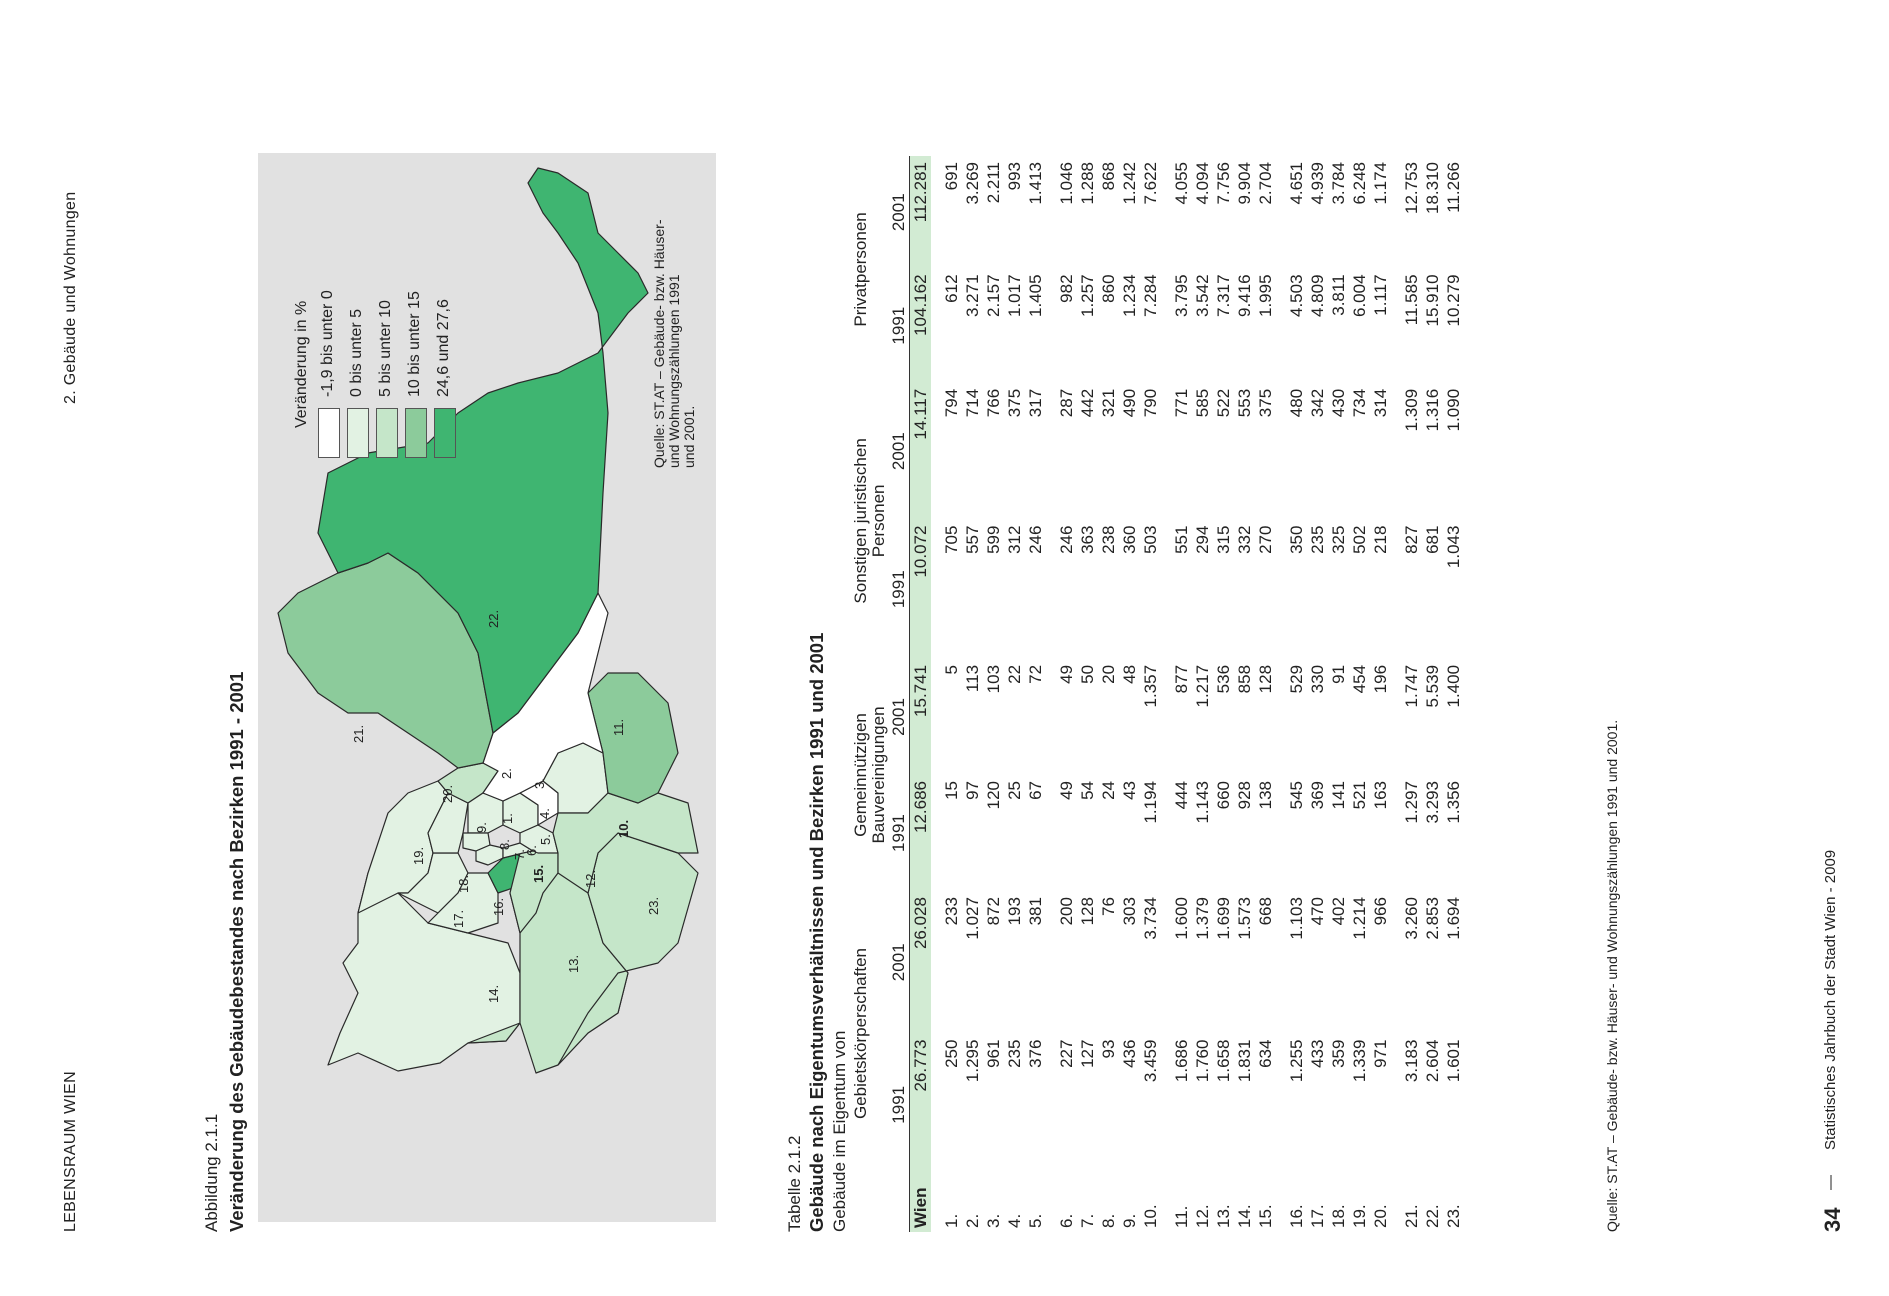 Image resolution: width=1889 pixels, height=1296 pixels. What do you see at coordinates (860, 1034) in the screenshot?
I see `group-header: Gebietskörperschaften` at bounding box center [860, 1034].